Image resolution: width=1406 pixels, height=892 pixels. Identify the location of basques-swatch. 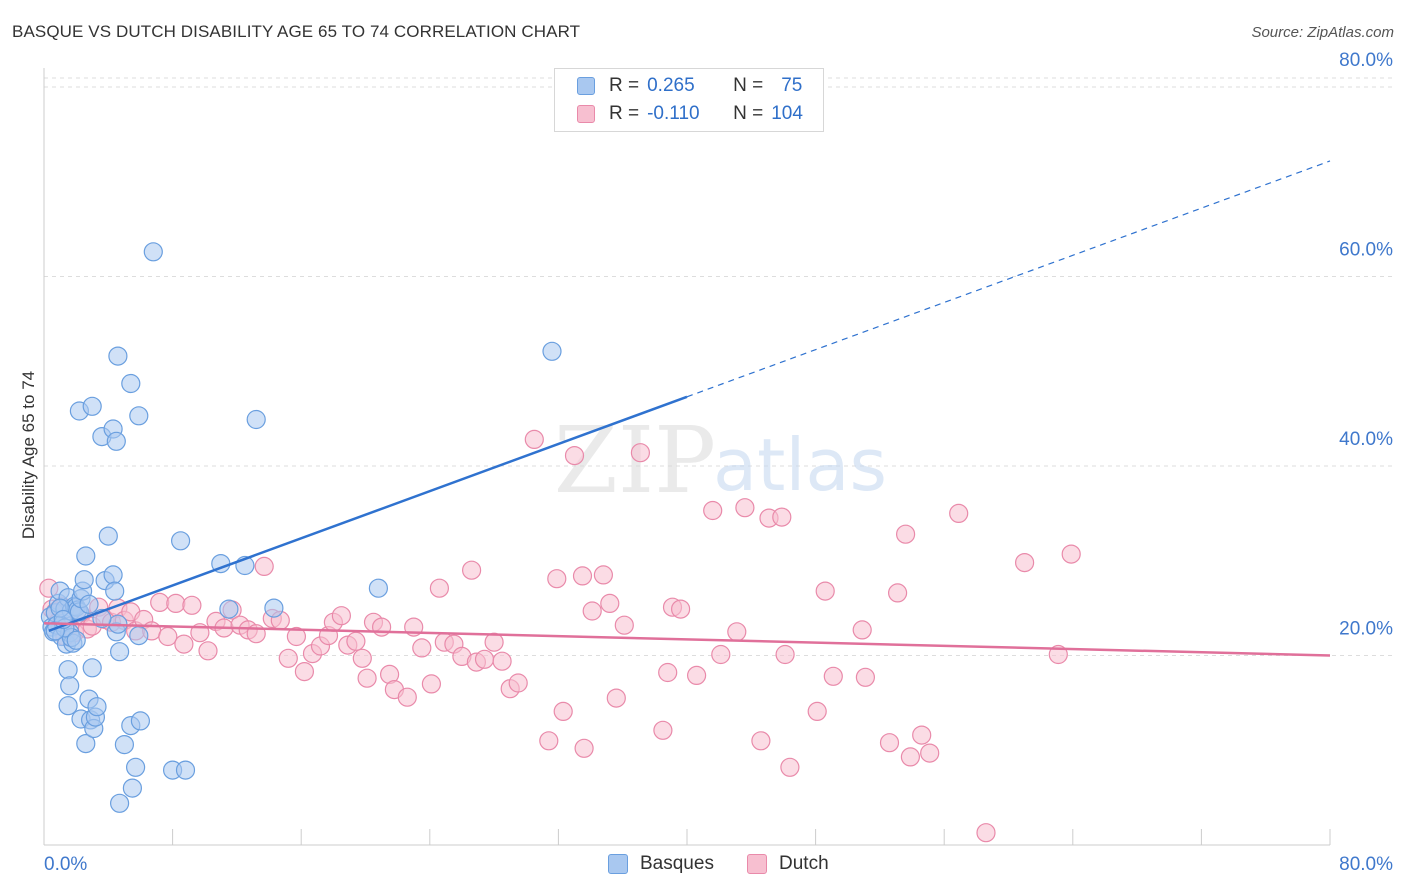
(586, 86).